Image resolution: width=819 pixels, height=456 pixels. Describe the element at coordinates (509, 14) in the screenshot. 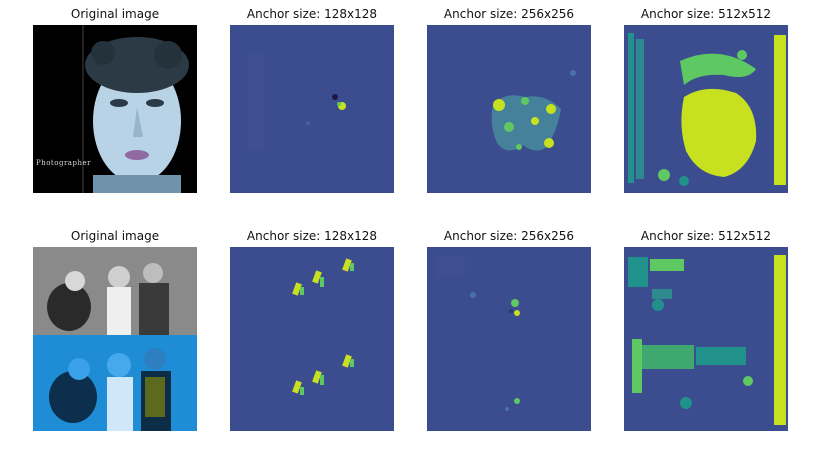

I see `panel-title-r1c3: Anchor size: 256x256` at that location.